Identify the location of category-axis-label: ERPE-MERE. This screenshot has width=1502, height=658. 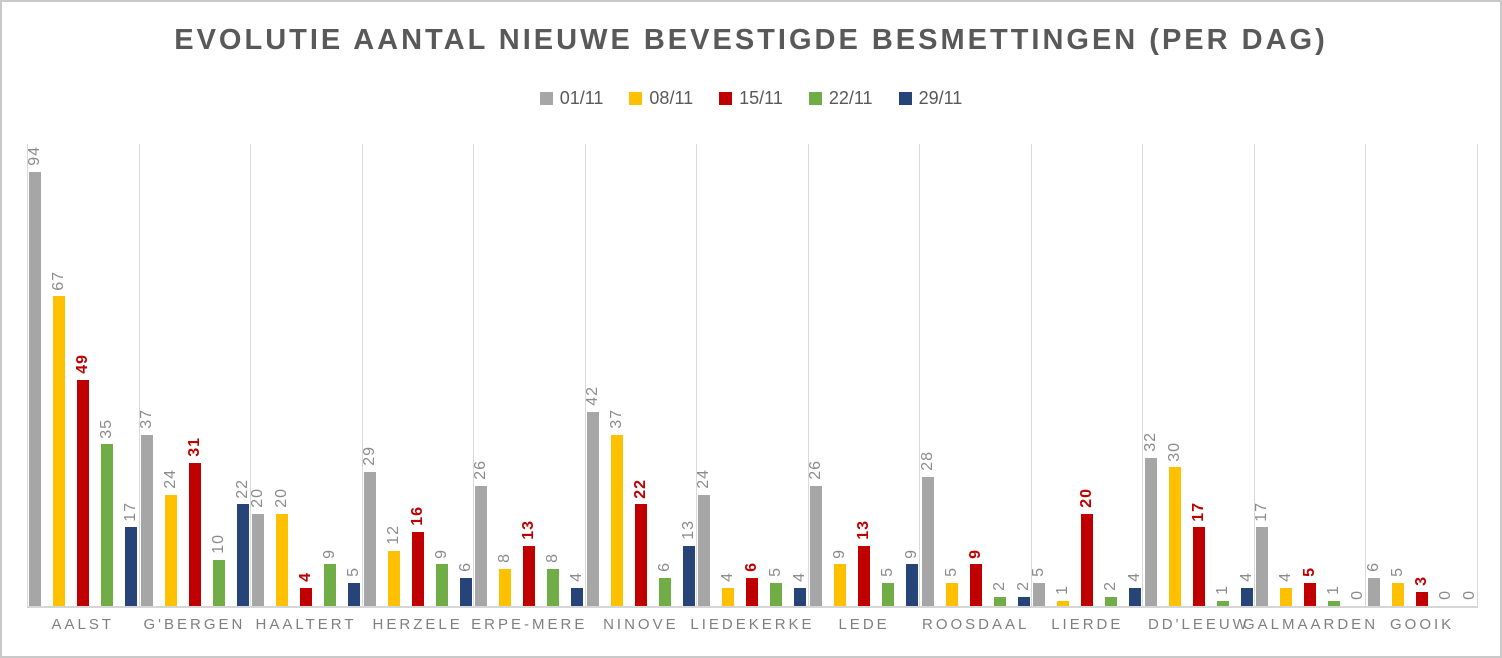
(529, 624).